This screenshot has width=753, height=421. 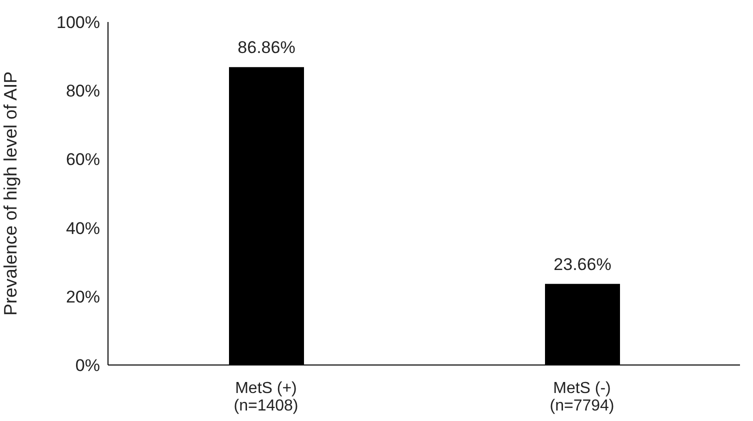 I want to click on x-tick-label: MetS (-) (n=7794), so click(x=582, y=397).